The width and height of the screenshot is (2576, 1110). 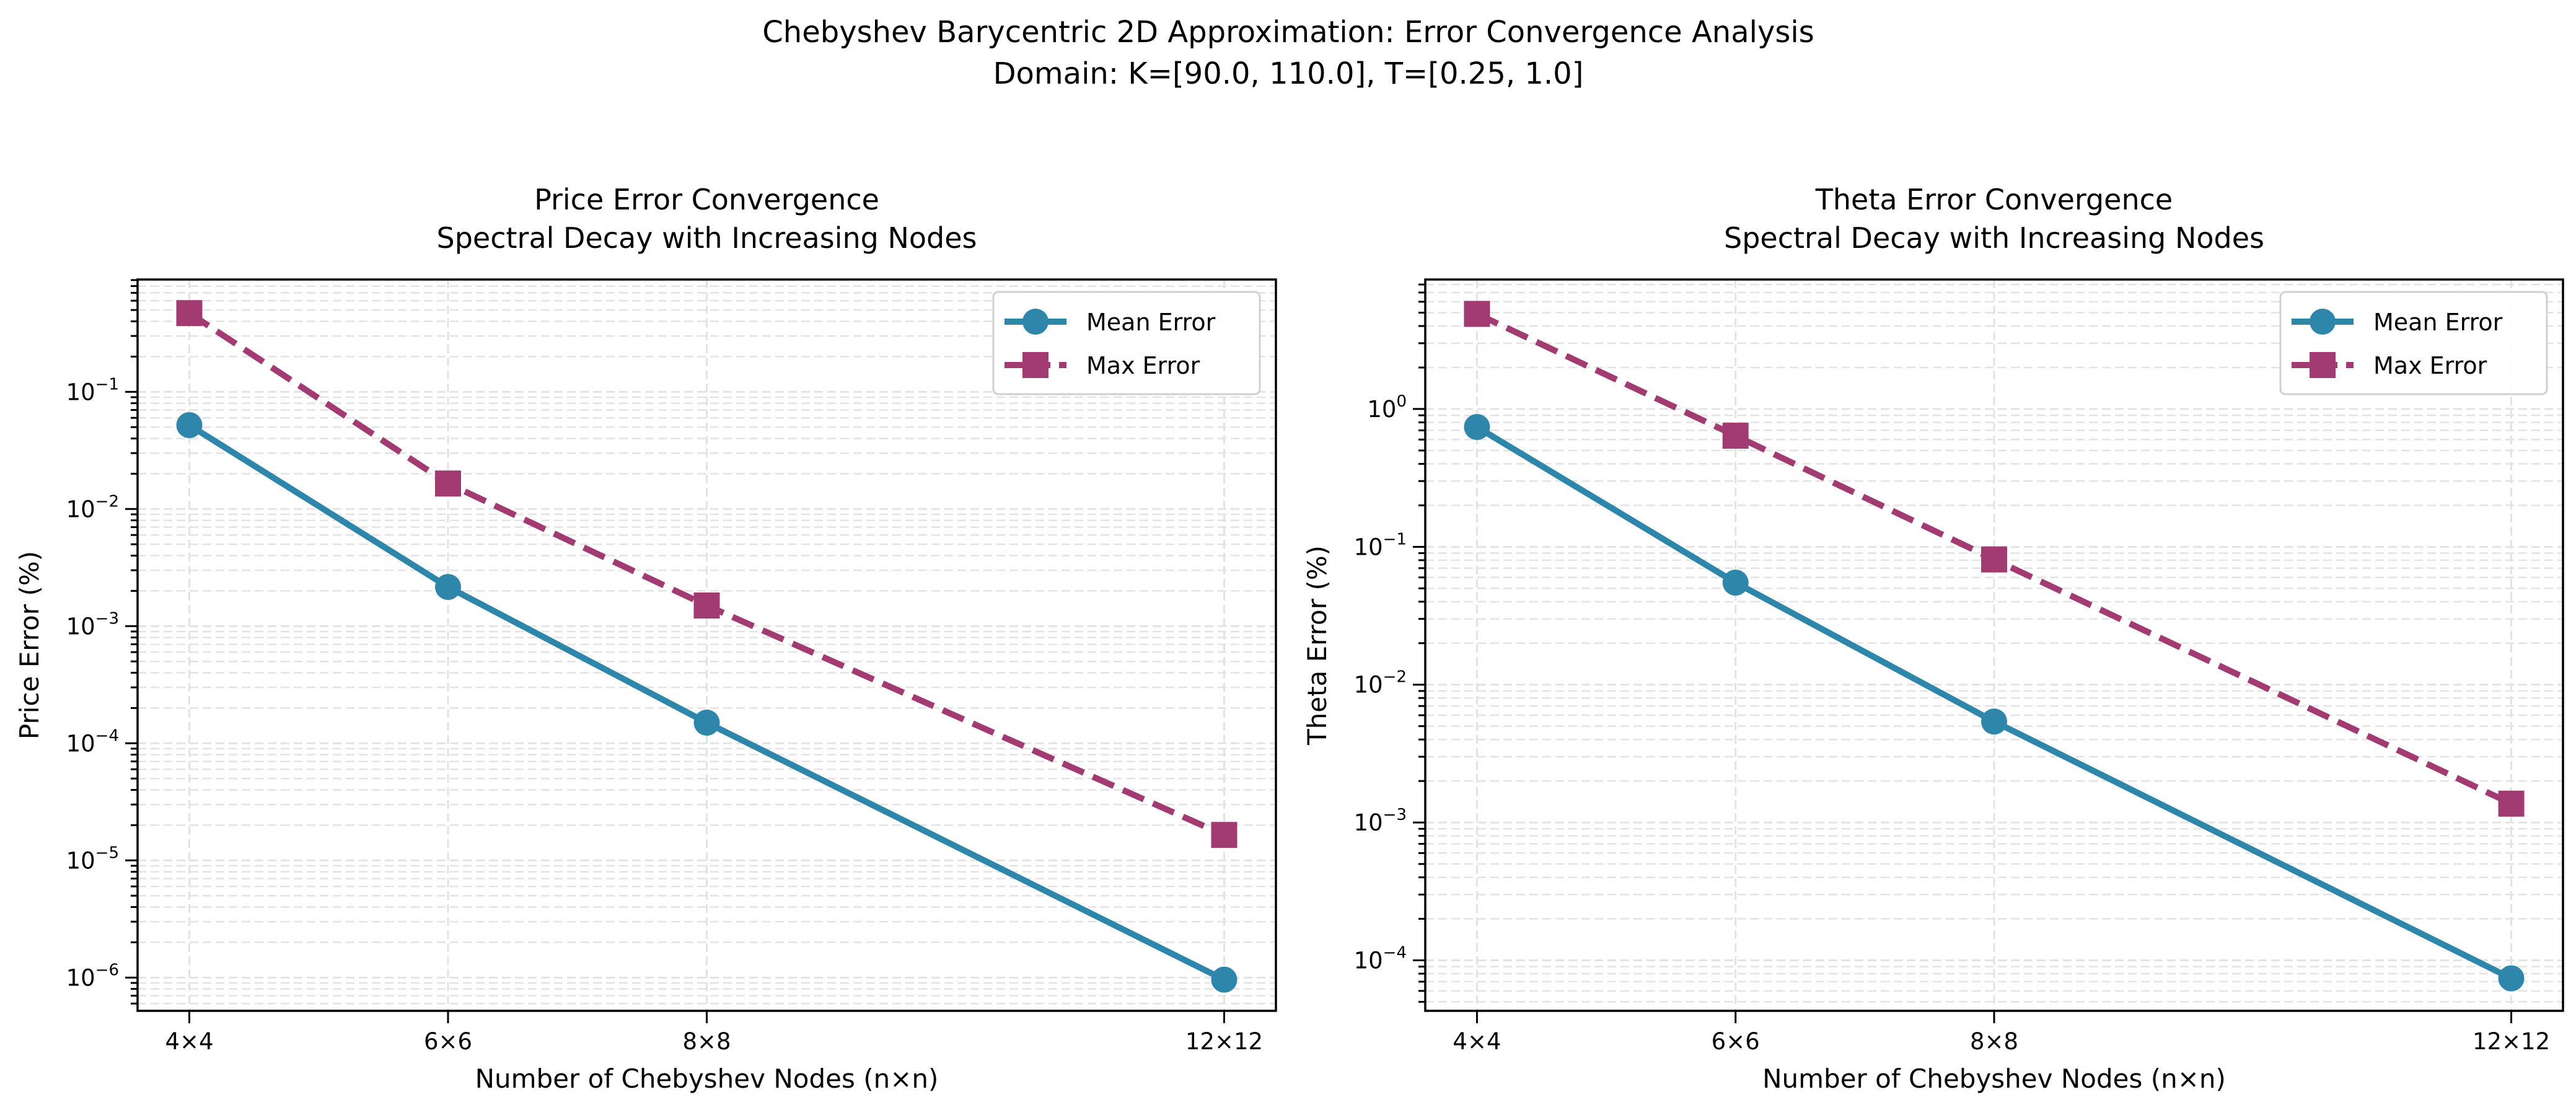 What do you see at coordinates (30, 645) in the screenshot?
I see `y-axis-label: Price Error (%)` at bounding box center [30, 645].